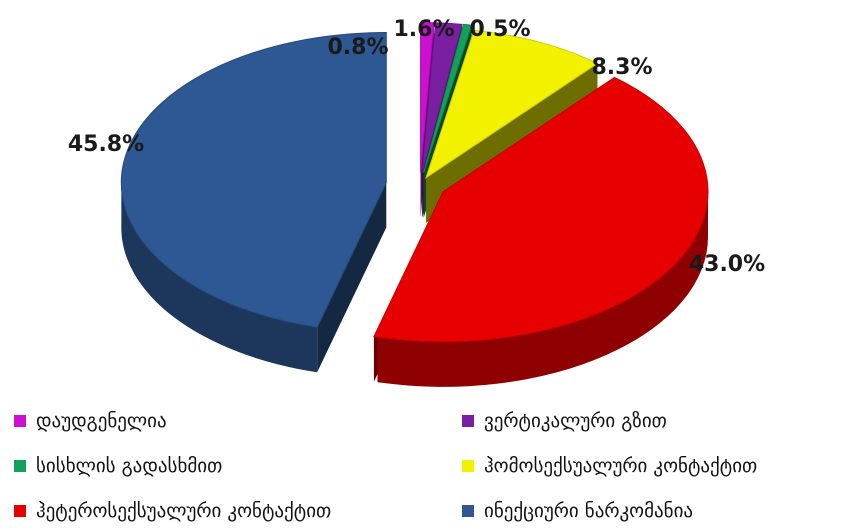 This screenshot has width=859, height=528. What do you see at coordinates (129, 466) in the screenshot?
I see `legend-label: სისხლის გადასხმით` at bounding box center [129, 466].